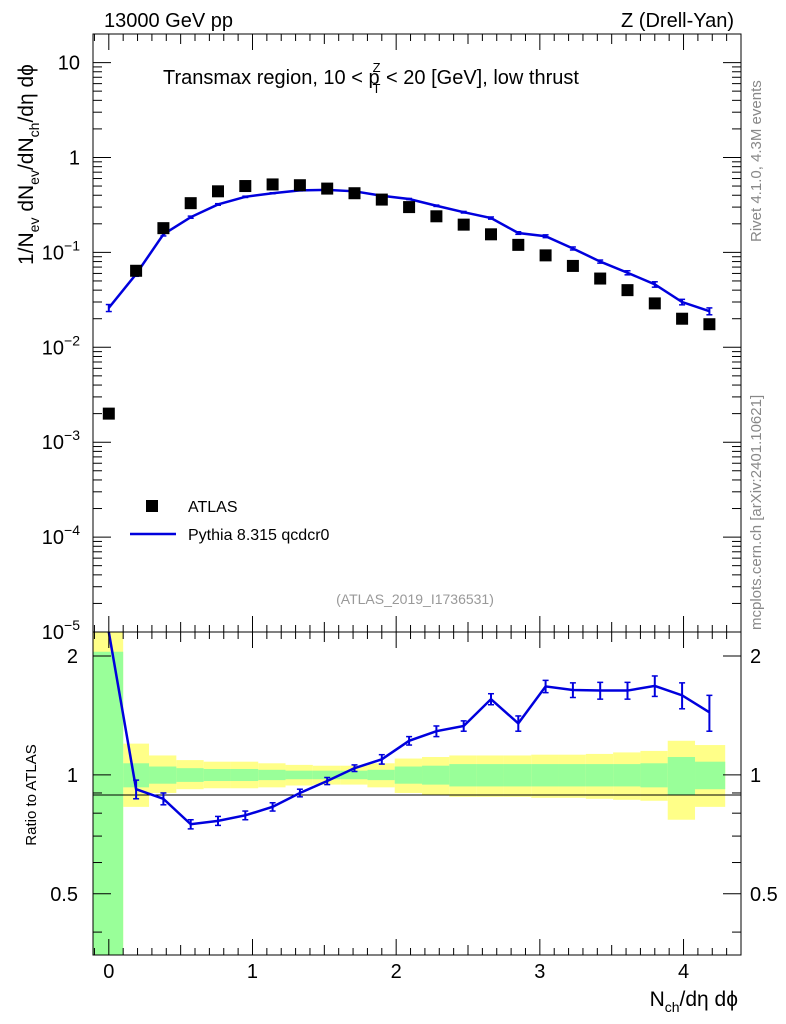 The image size is (786, 1024). Describe the element at coordinates (26, 153) in the screenshot. I see `ylabel-part-3: /dN` at that location.